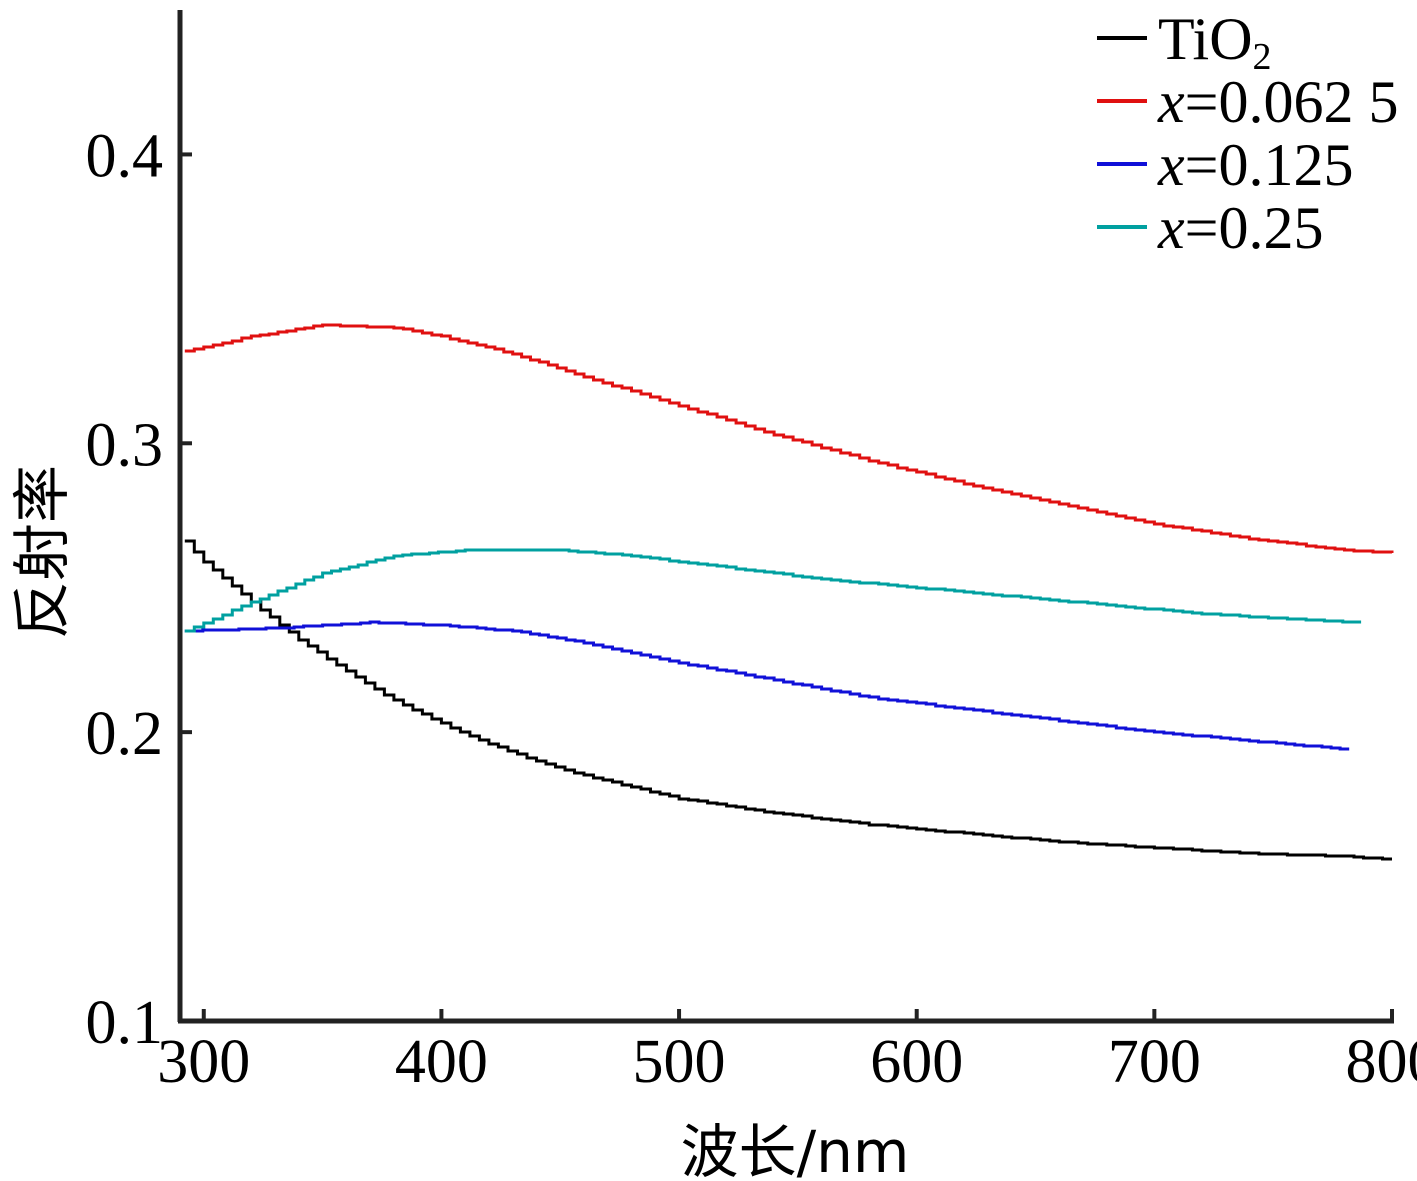  Describe the element at coordinates (42, 552) in the screenshot. I see `y-axis-title: 反射率` at that location.